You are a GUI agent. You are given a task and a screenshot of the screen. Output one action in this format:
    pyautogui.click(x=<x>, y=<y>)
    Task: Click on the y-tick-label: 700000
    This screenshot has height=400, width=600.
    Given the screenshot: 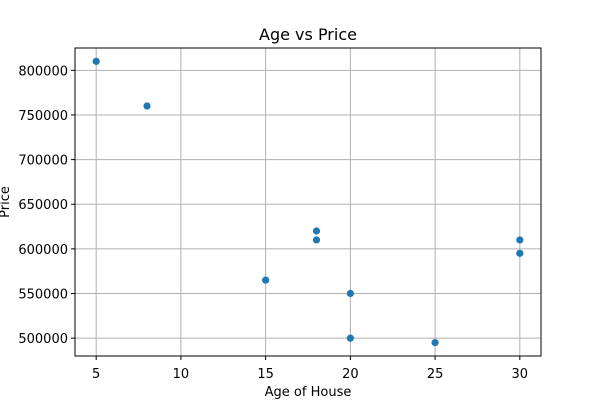 What is the action you would take?
    pyautogui.click(x=43, y=161)
    